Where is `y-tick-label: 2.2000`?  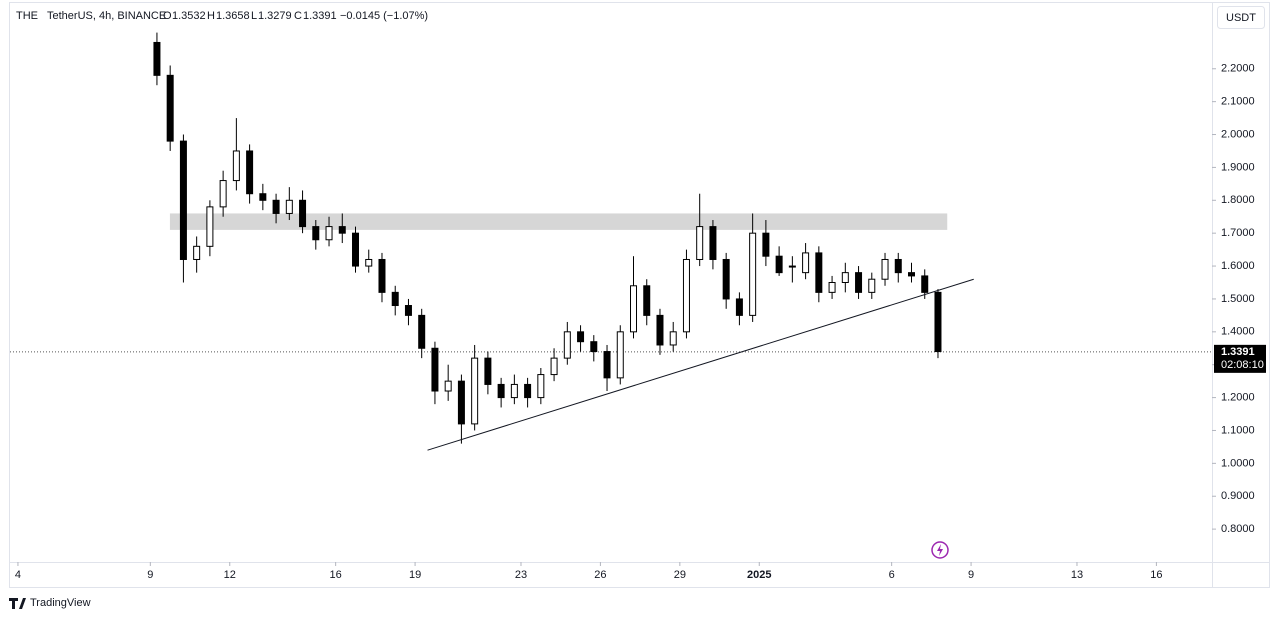
y-tick-label: 2.2000 is located at coordinates (1238, 69).